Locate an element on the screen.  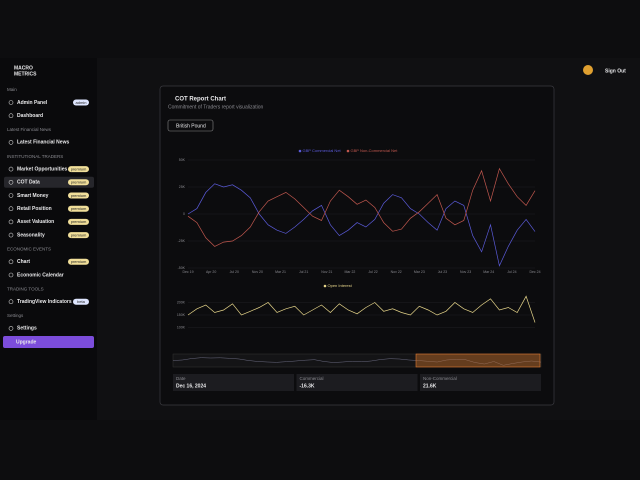
info-label: Non-Commercial is located at coordinates (440, 378).